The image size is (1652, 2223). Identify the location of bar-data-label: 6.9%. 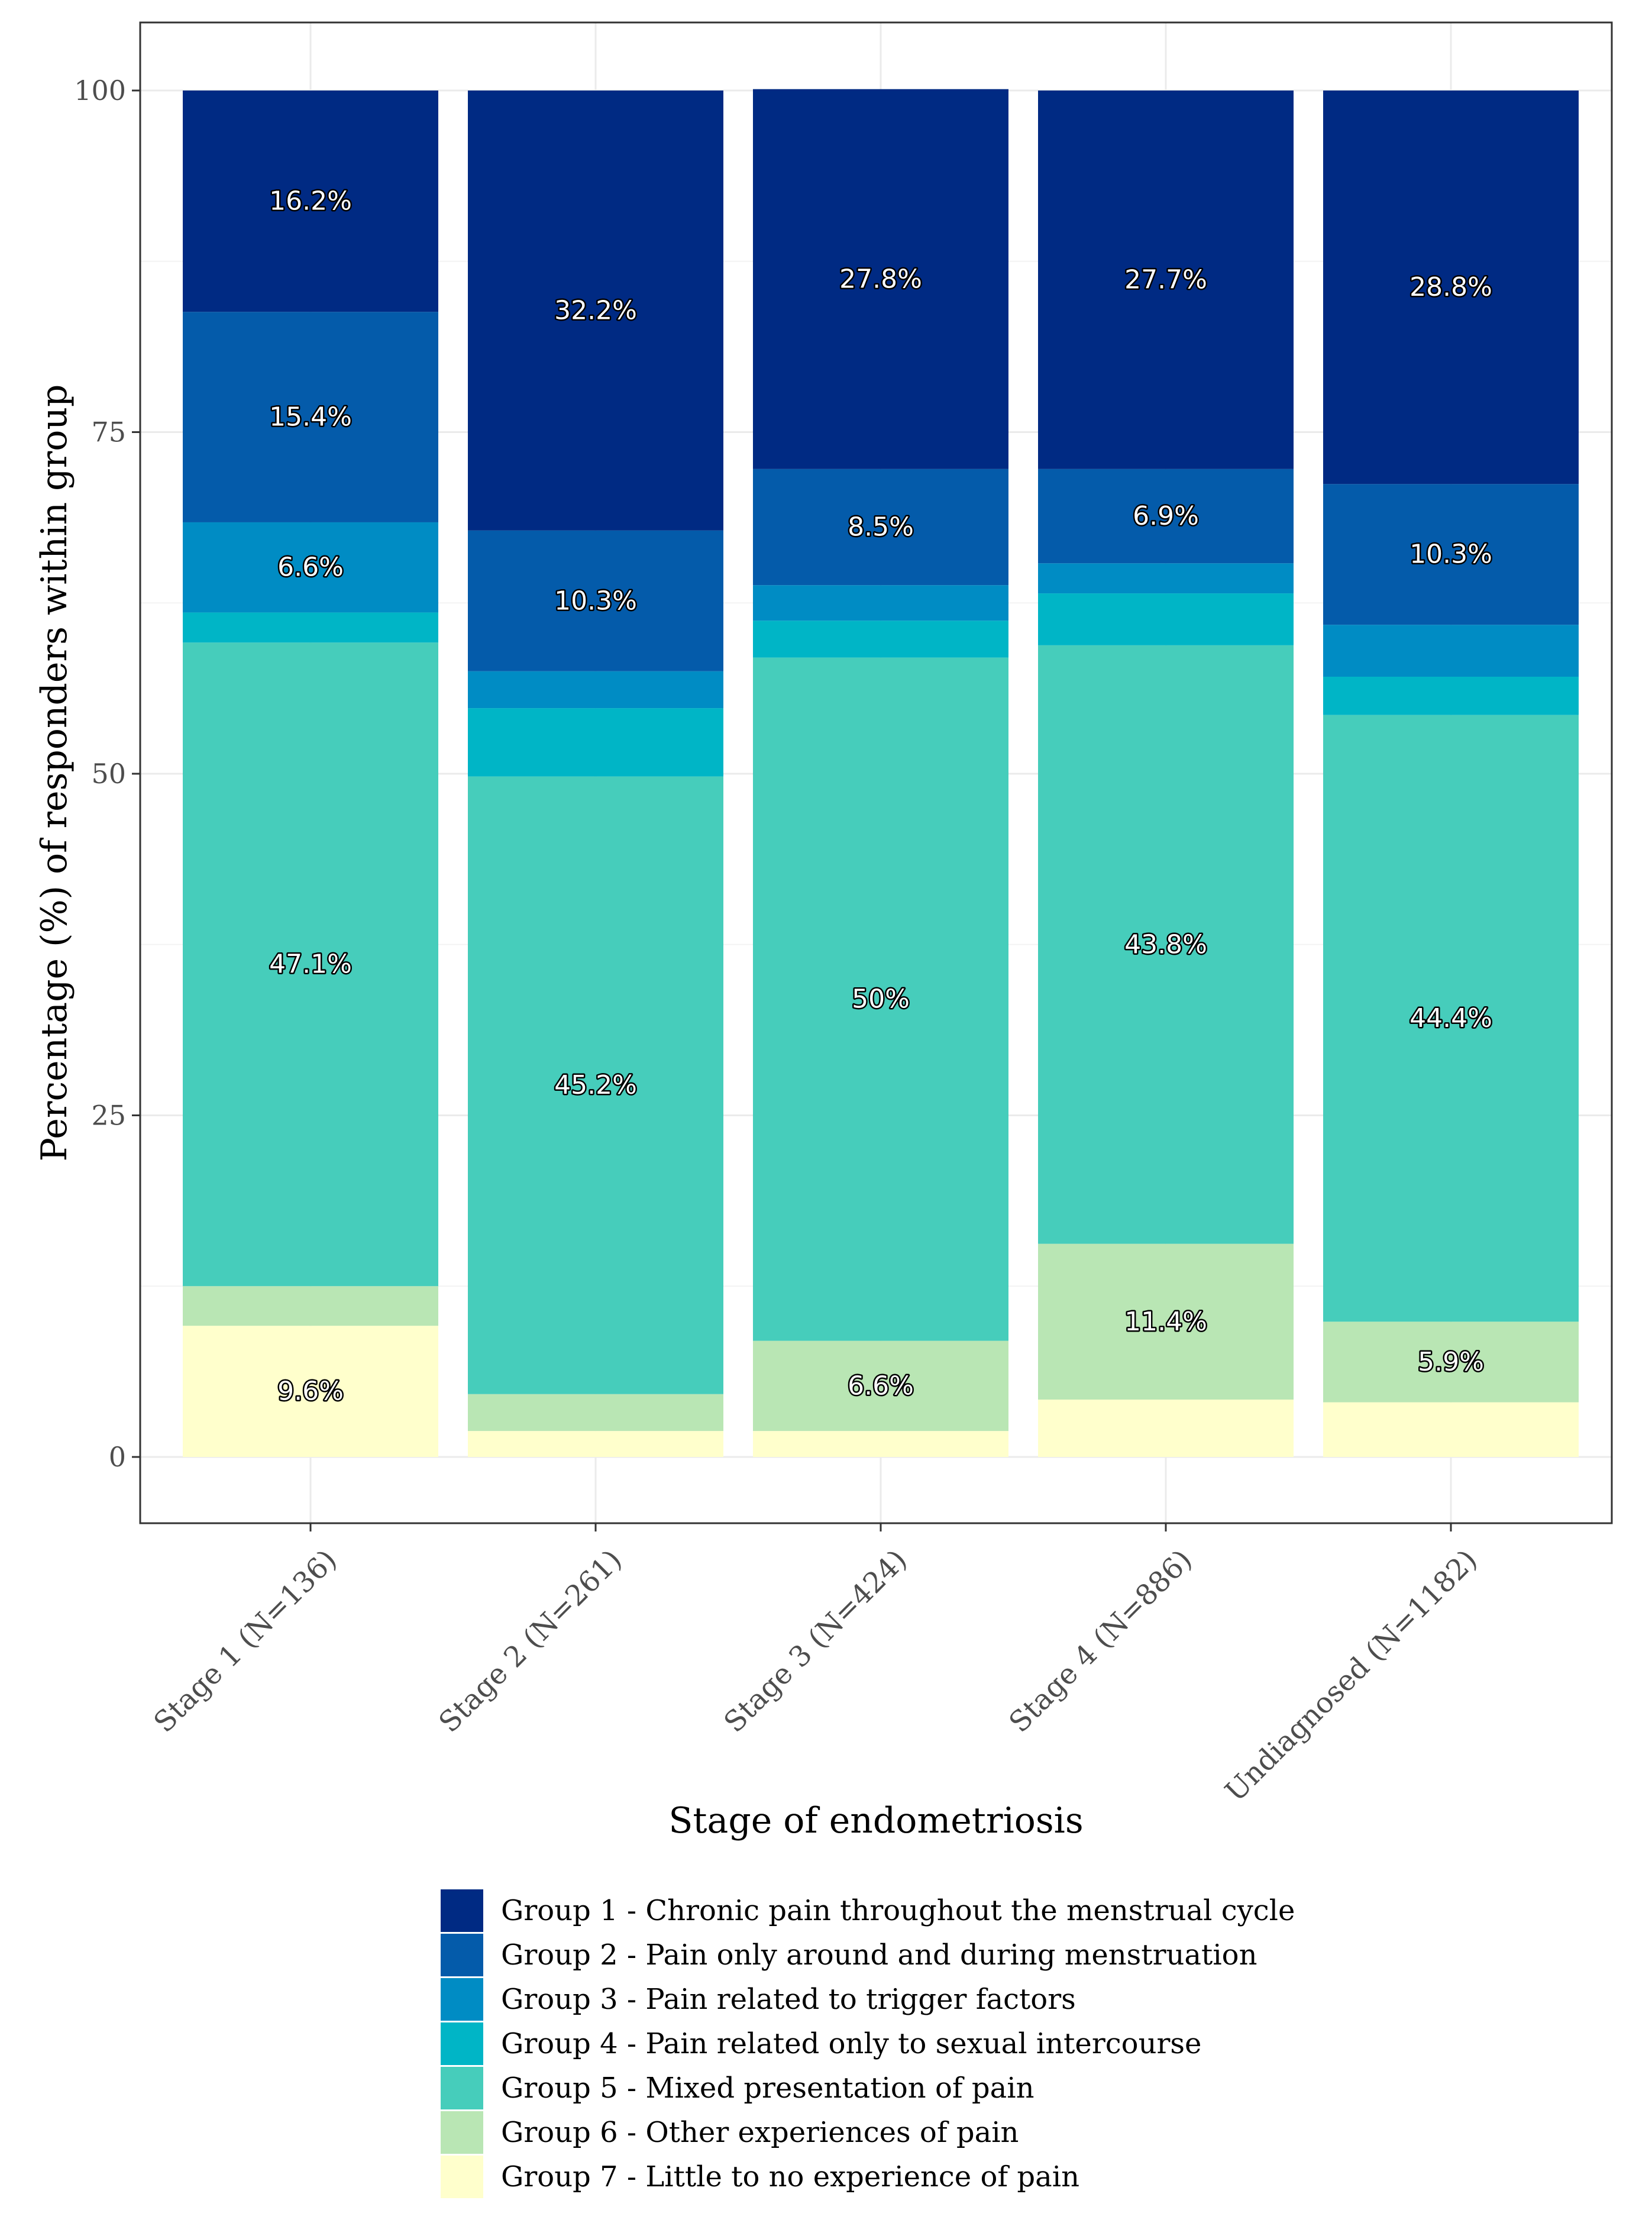
(1166, 516).